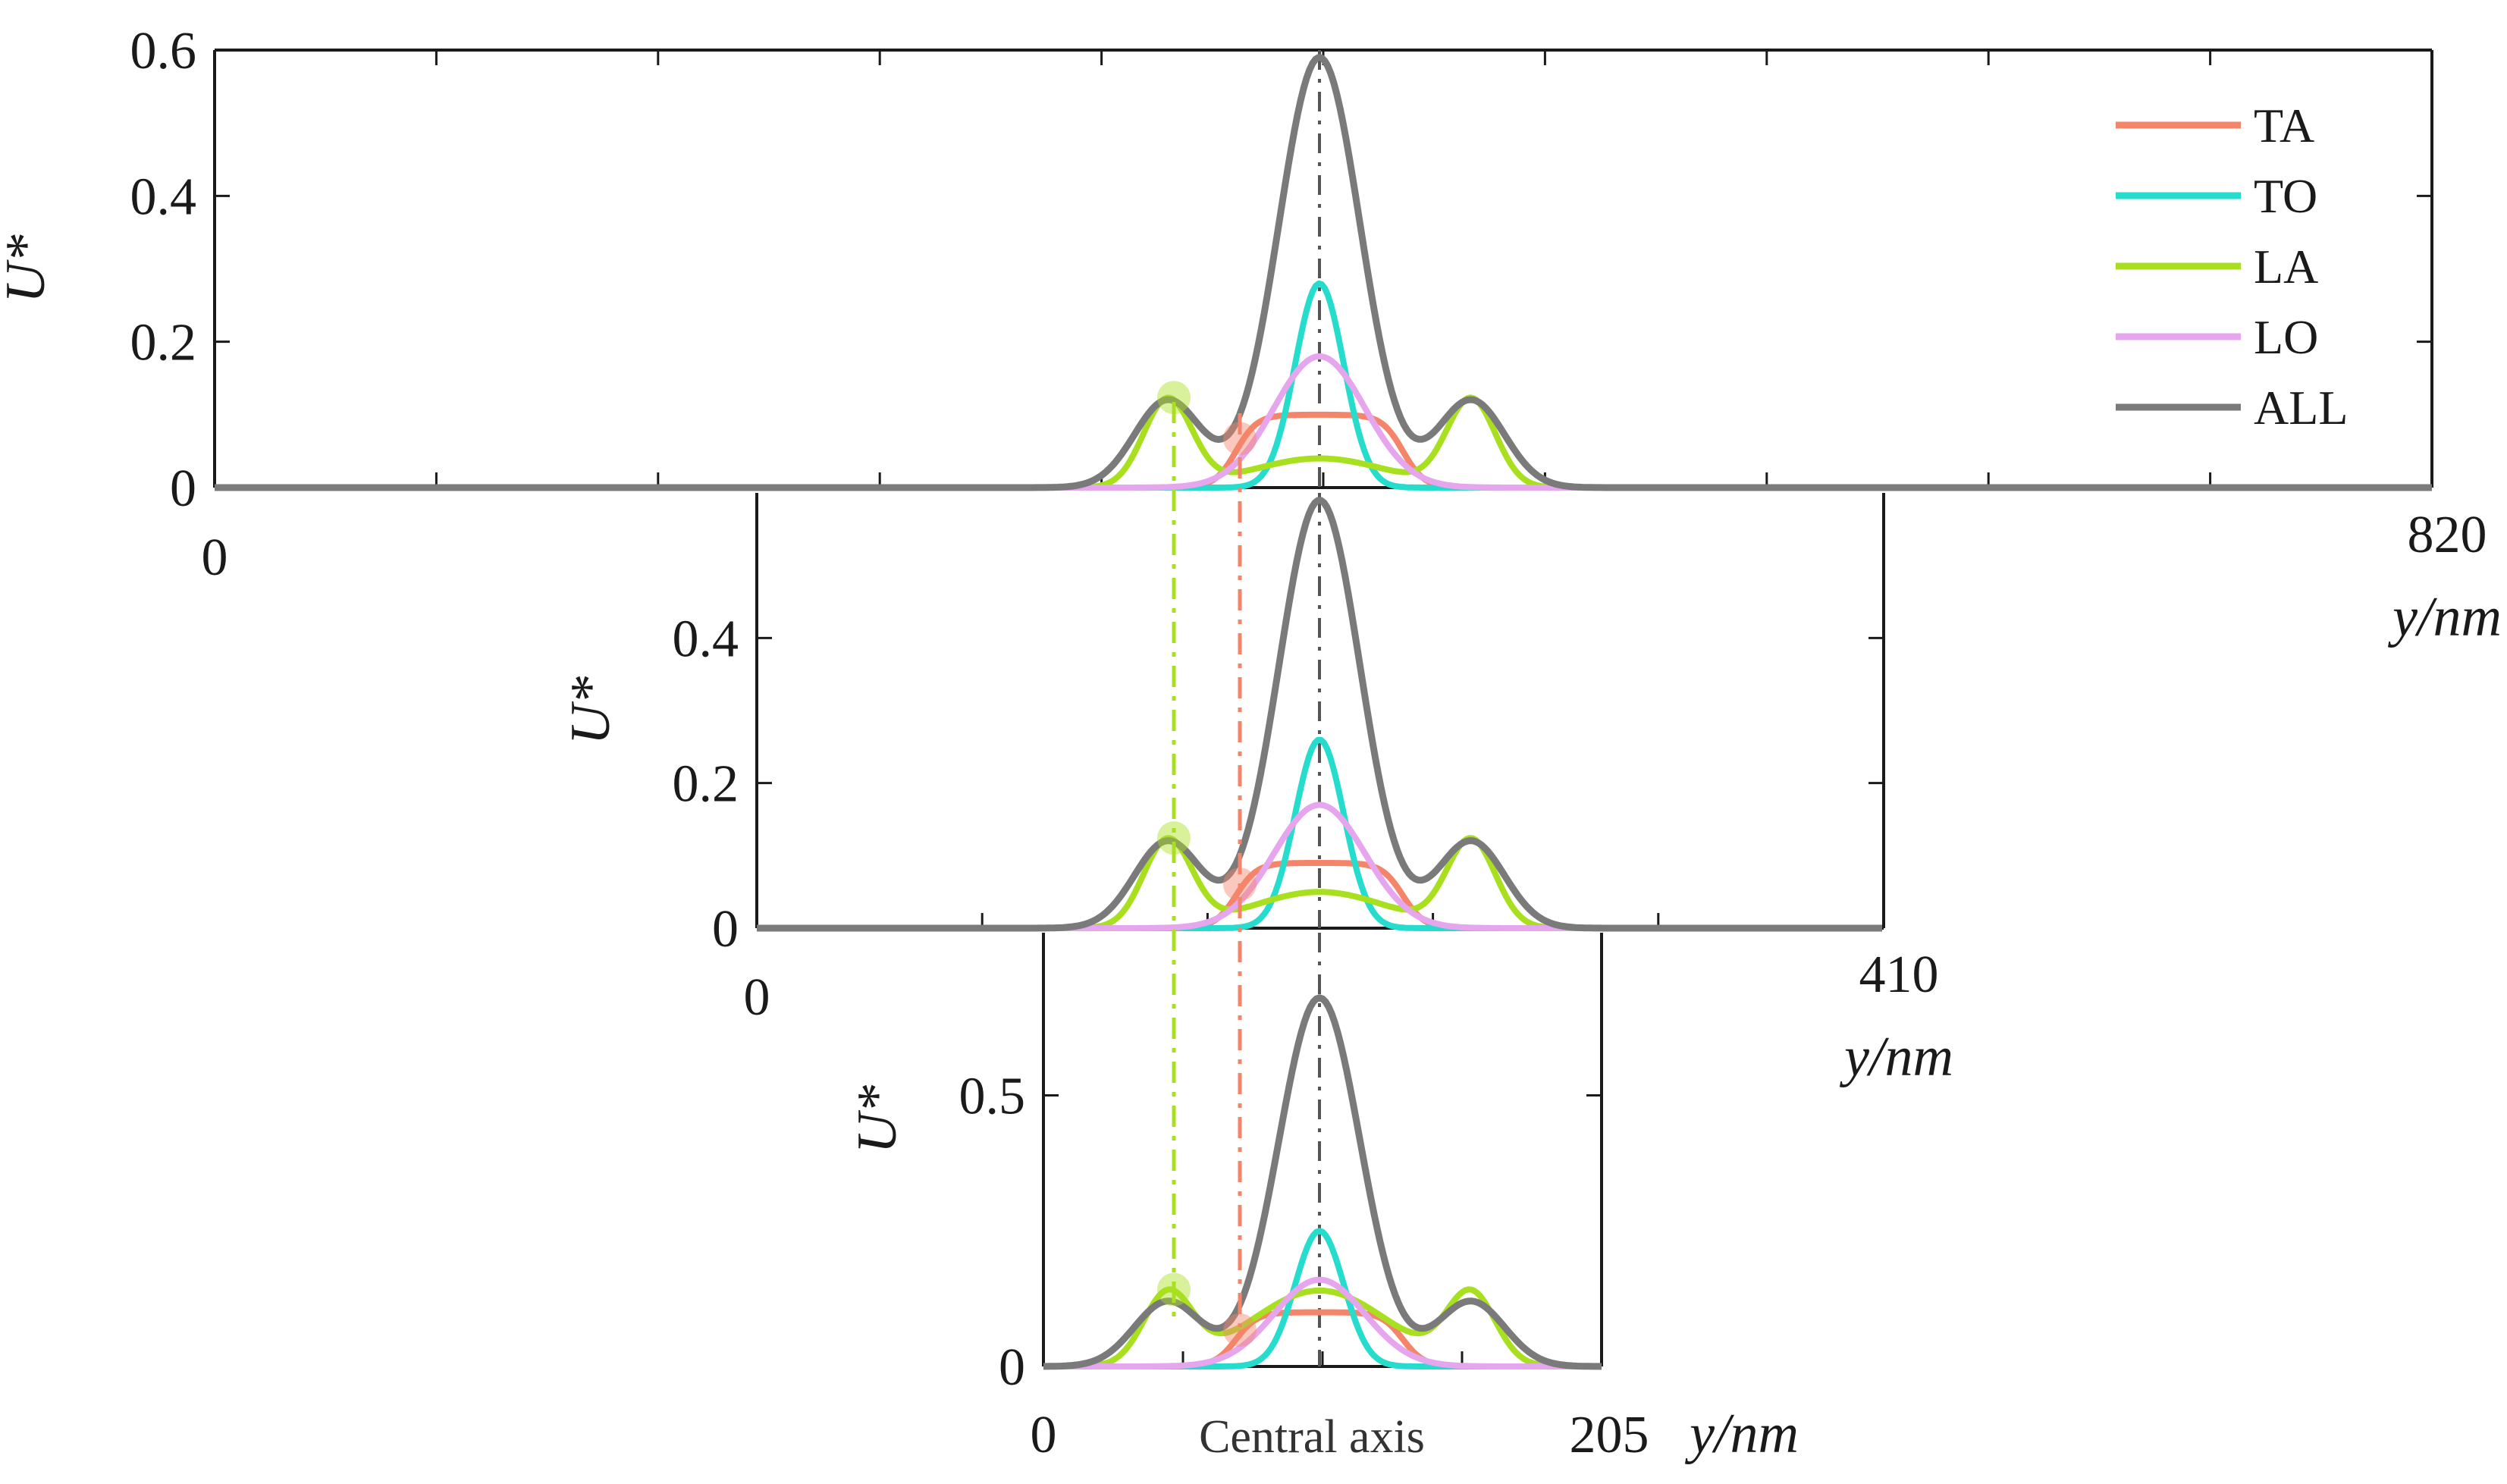 Image resolution: width=2507 pixels, height=1484 pixels. I want to click on series-la-line, so click(1323, 1328).